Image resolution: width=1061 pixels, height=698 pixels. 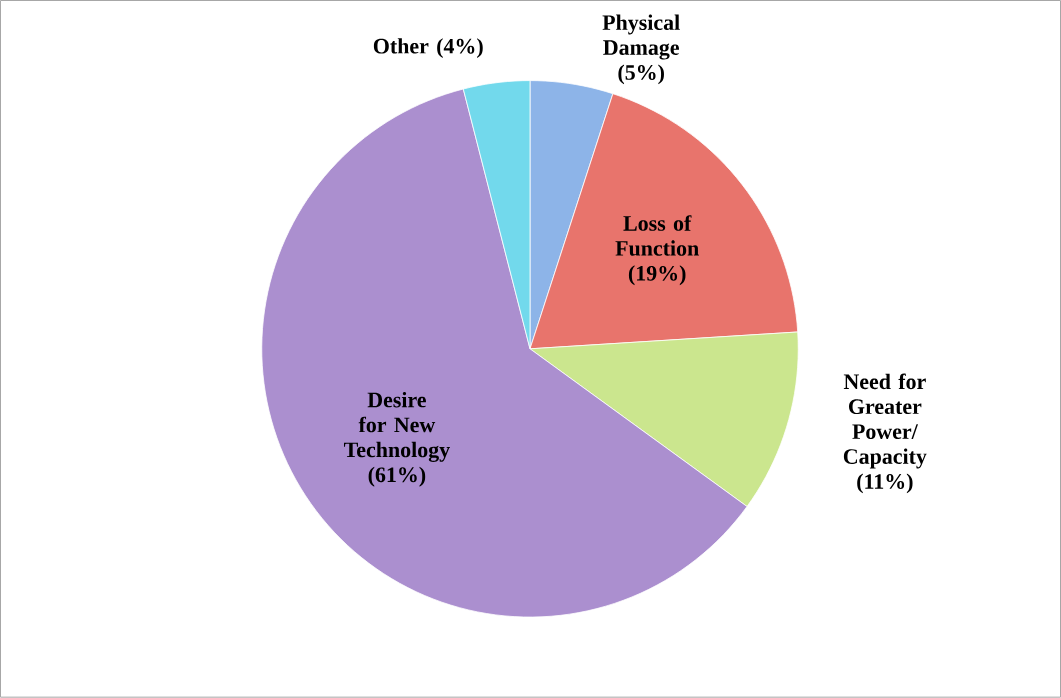 What do you see at coordinates (641, 37) in the screenshot?
I see `slice-label: Physical Damage` at bounding box center [641, 37].